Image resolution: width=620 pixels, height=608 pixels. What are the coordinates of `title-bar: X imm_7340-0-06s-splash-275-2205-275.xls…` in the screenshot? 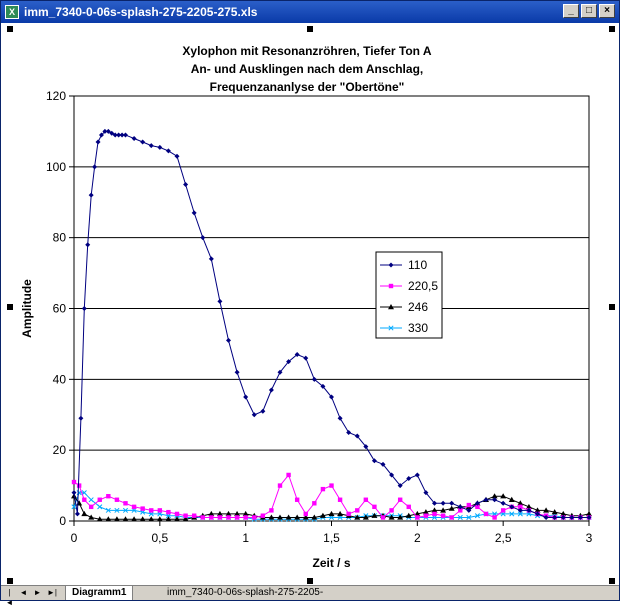 It's located at (310, 12).